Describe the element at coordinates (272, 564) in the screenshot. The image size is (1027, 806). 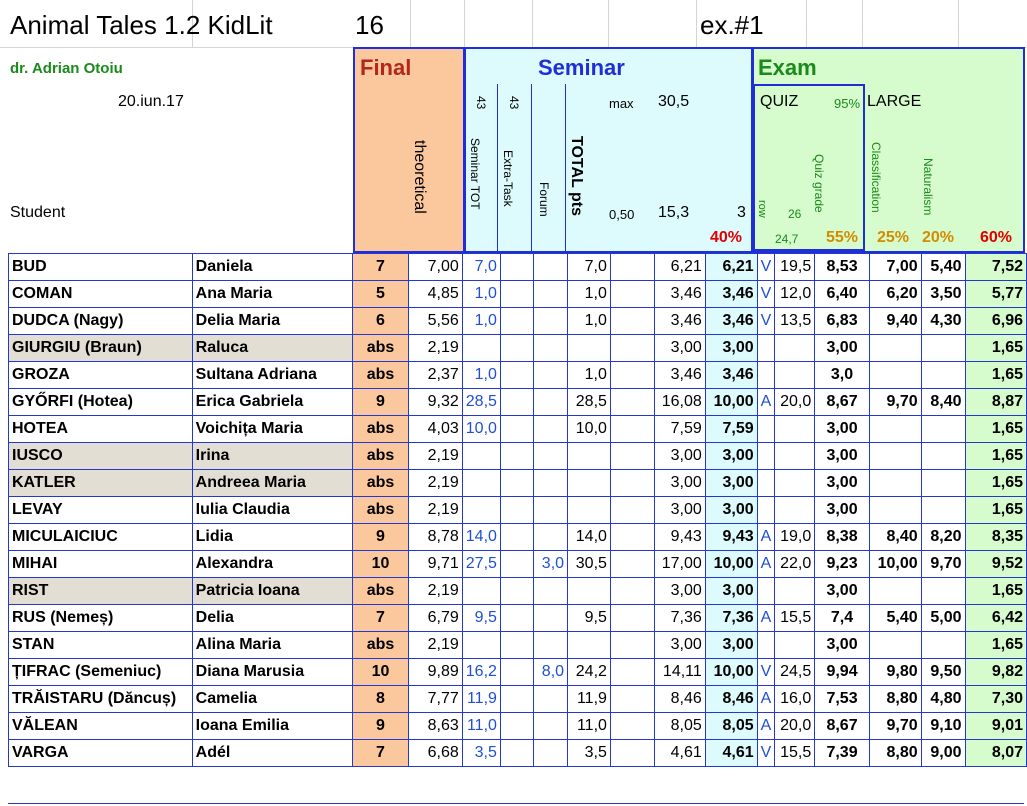
I see `student-first-name: Alexandra` at that location.